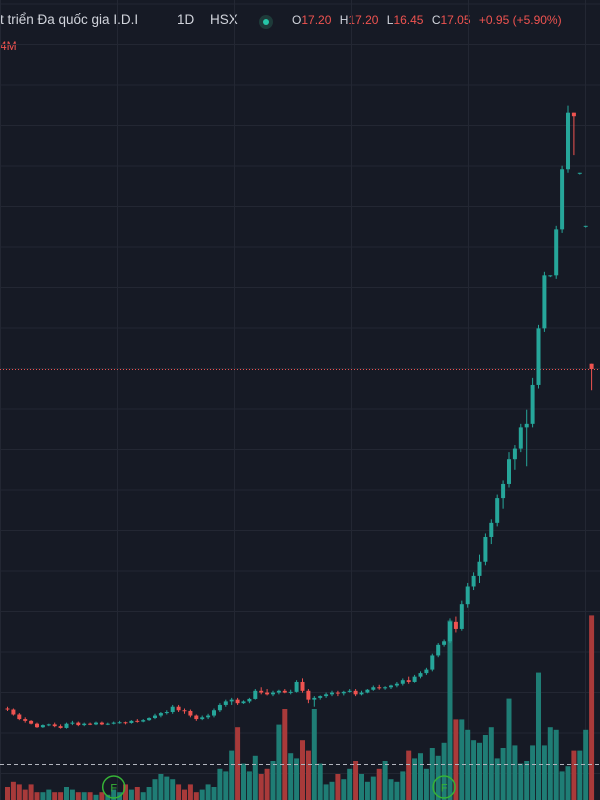 This screenshot has width=600, height=800. Describe the element at coordinates (266, 22) in the screenshot. I see `market-status-icon` at that location.